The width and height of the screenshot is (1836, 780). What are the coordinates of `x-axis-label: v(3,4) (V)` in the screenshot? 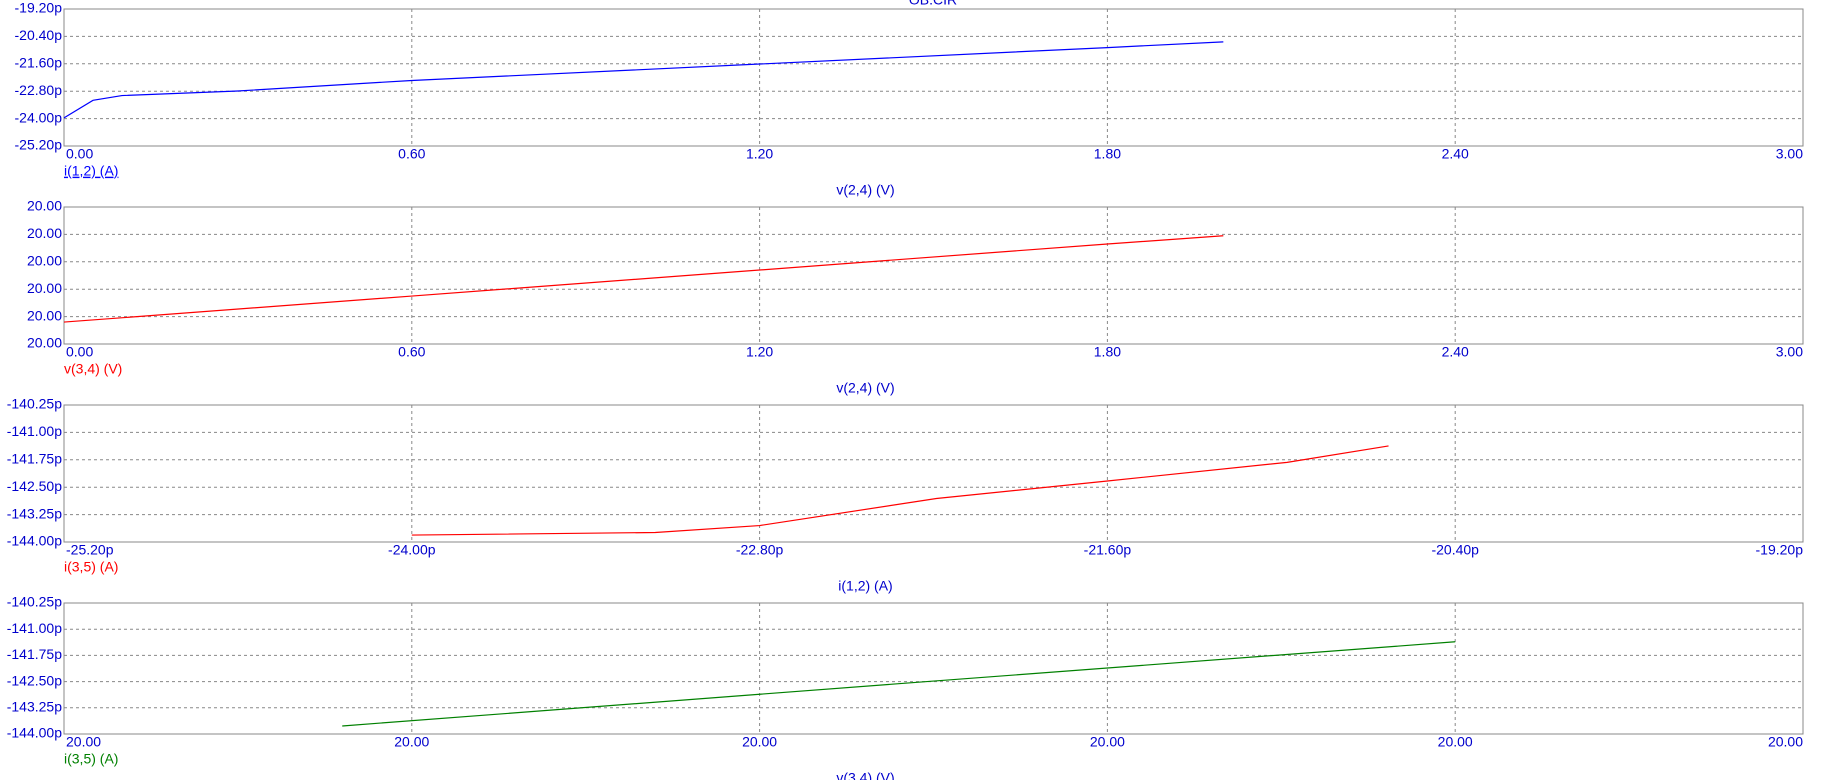 It's located at (865, 775).